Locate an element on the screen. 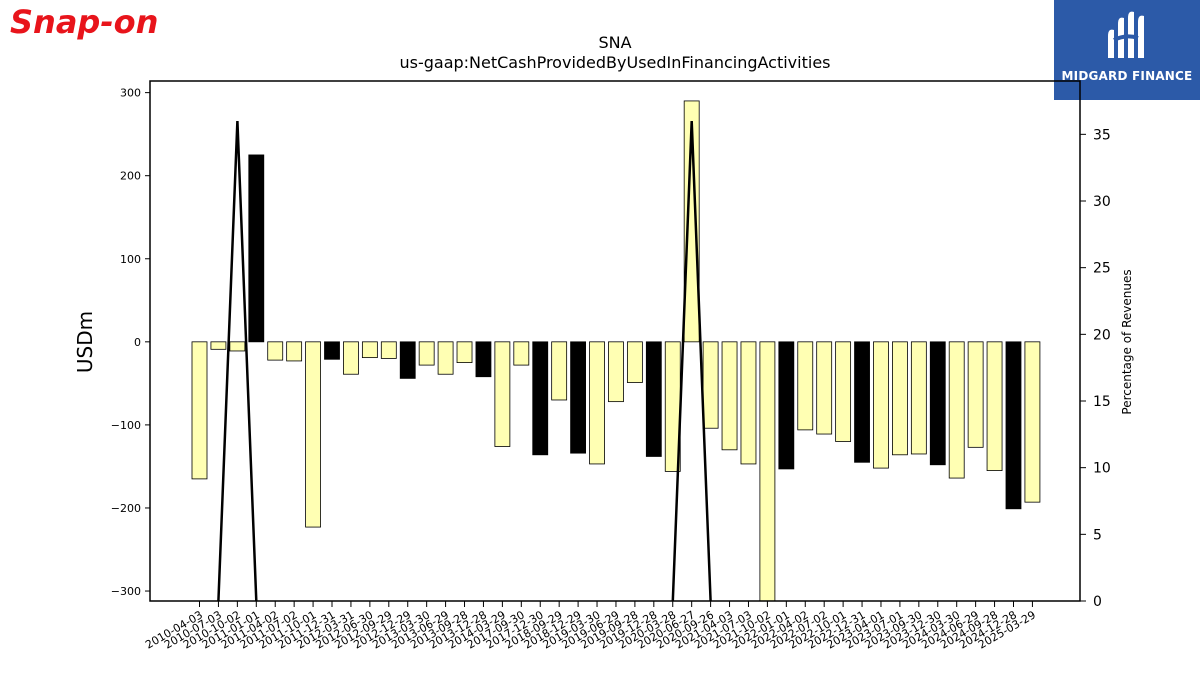 The height and width of the screenshot is (675, 1200). y2-tick-label: 30 is located at coordinates (1102, 202).